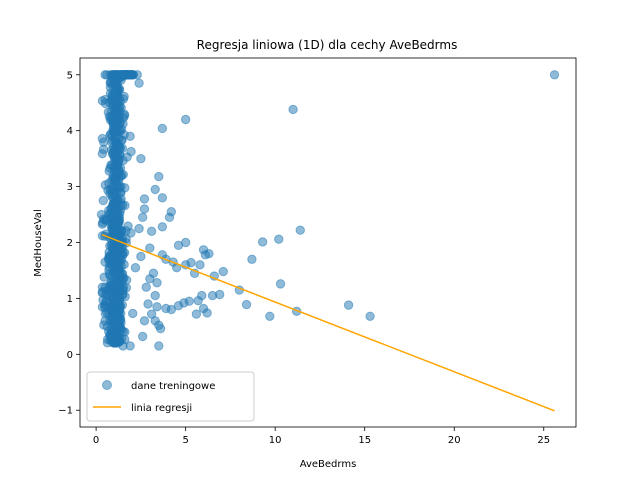 The image size is (640, 480). I want to click on y-tick-label: 3, so click(70, 187).